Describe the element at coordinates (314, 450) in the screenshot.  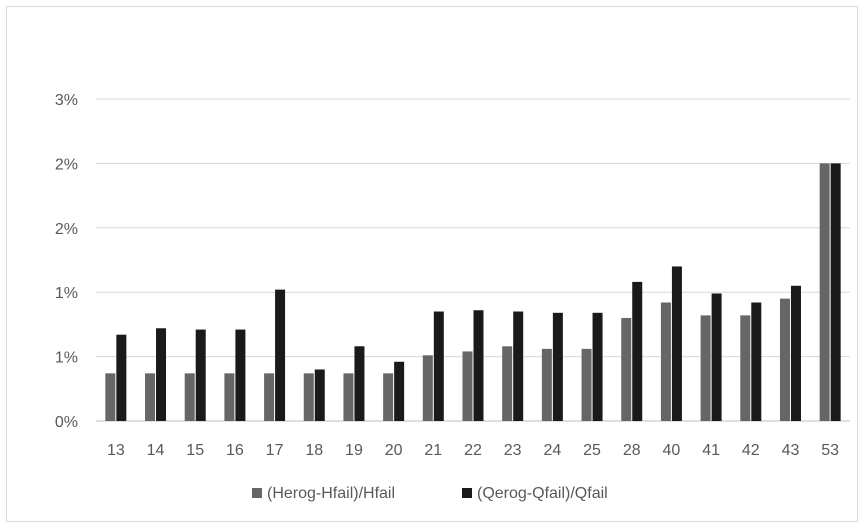
I see `x-tick-label: 18` at that location.